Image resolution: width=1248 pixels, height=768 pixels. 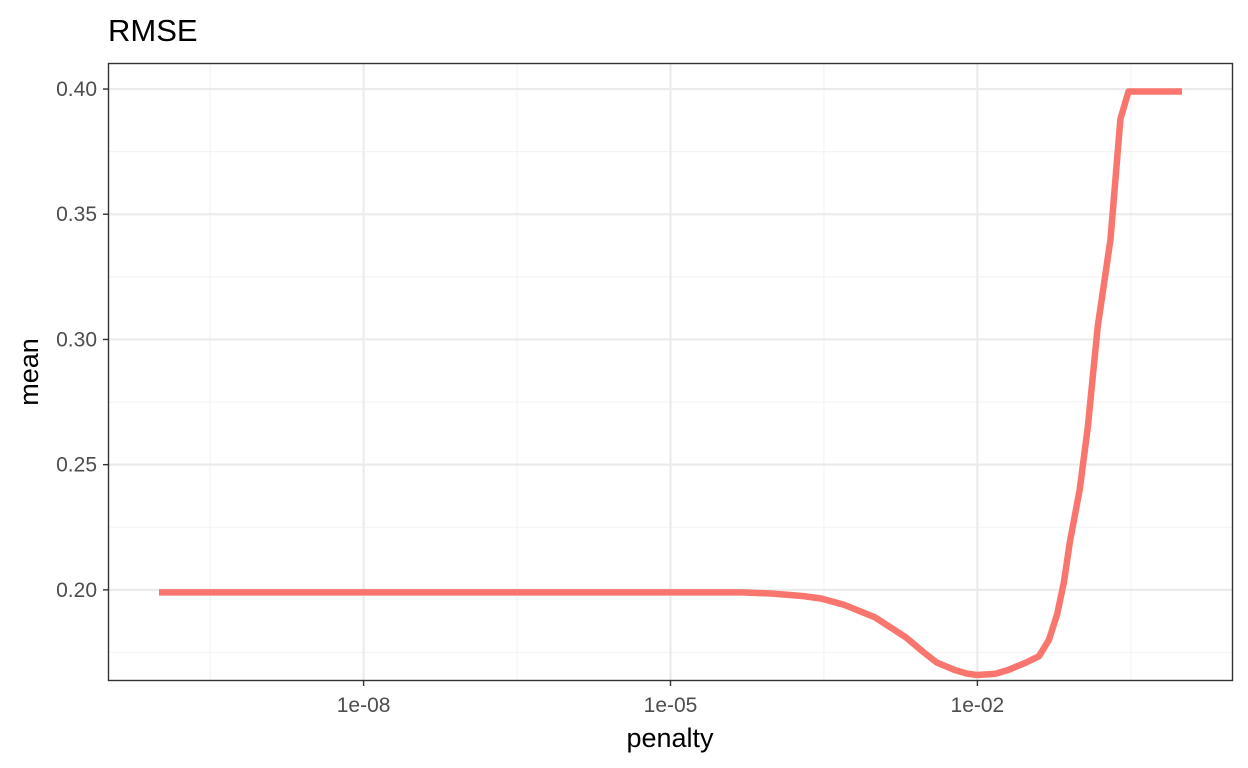 I want to click on y-tick-label: 0.25, so click(x=76, y=465).